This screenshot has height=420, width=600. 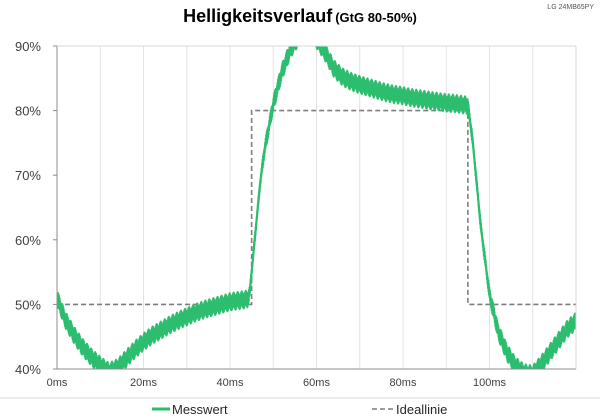 What do you see at coordinates (570, 7) in the screenshot?
I see `monitor-model-label: LG 24MB65PY` at bounding box center [570, 7].